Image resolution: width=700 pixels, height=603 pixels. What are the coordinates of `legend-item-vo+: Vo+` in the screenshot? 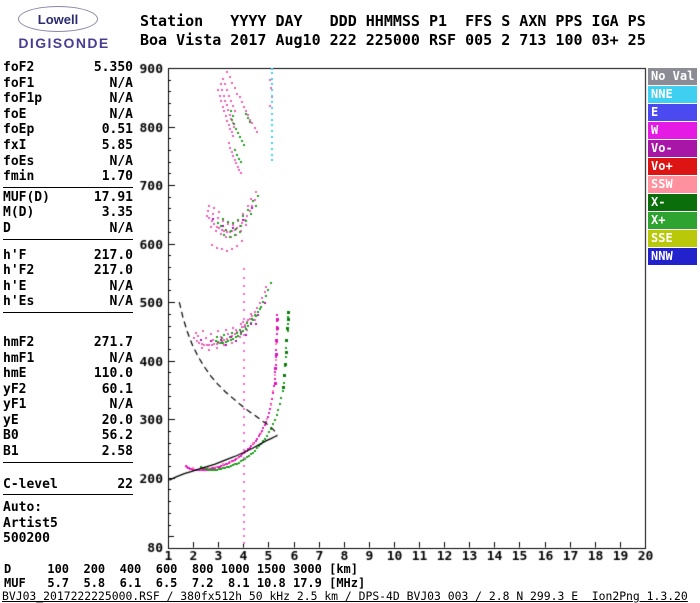 It's located at (672, 166).